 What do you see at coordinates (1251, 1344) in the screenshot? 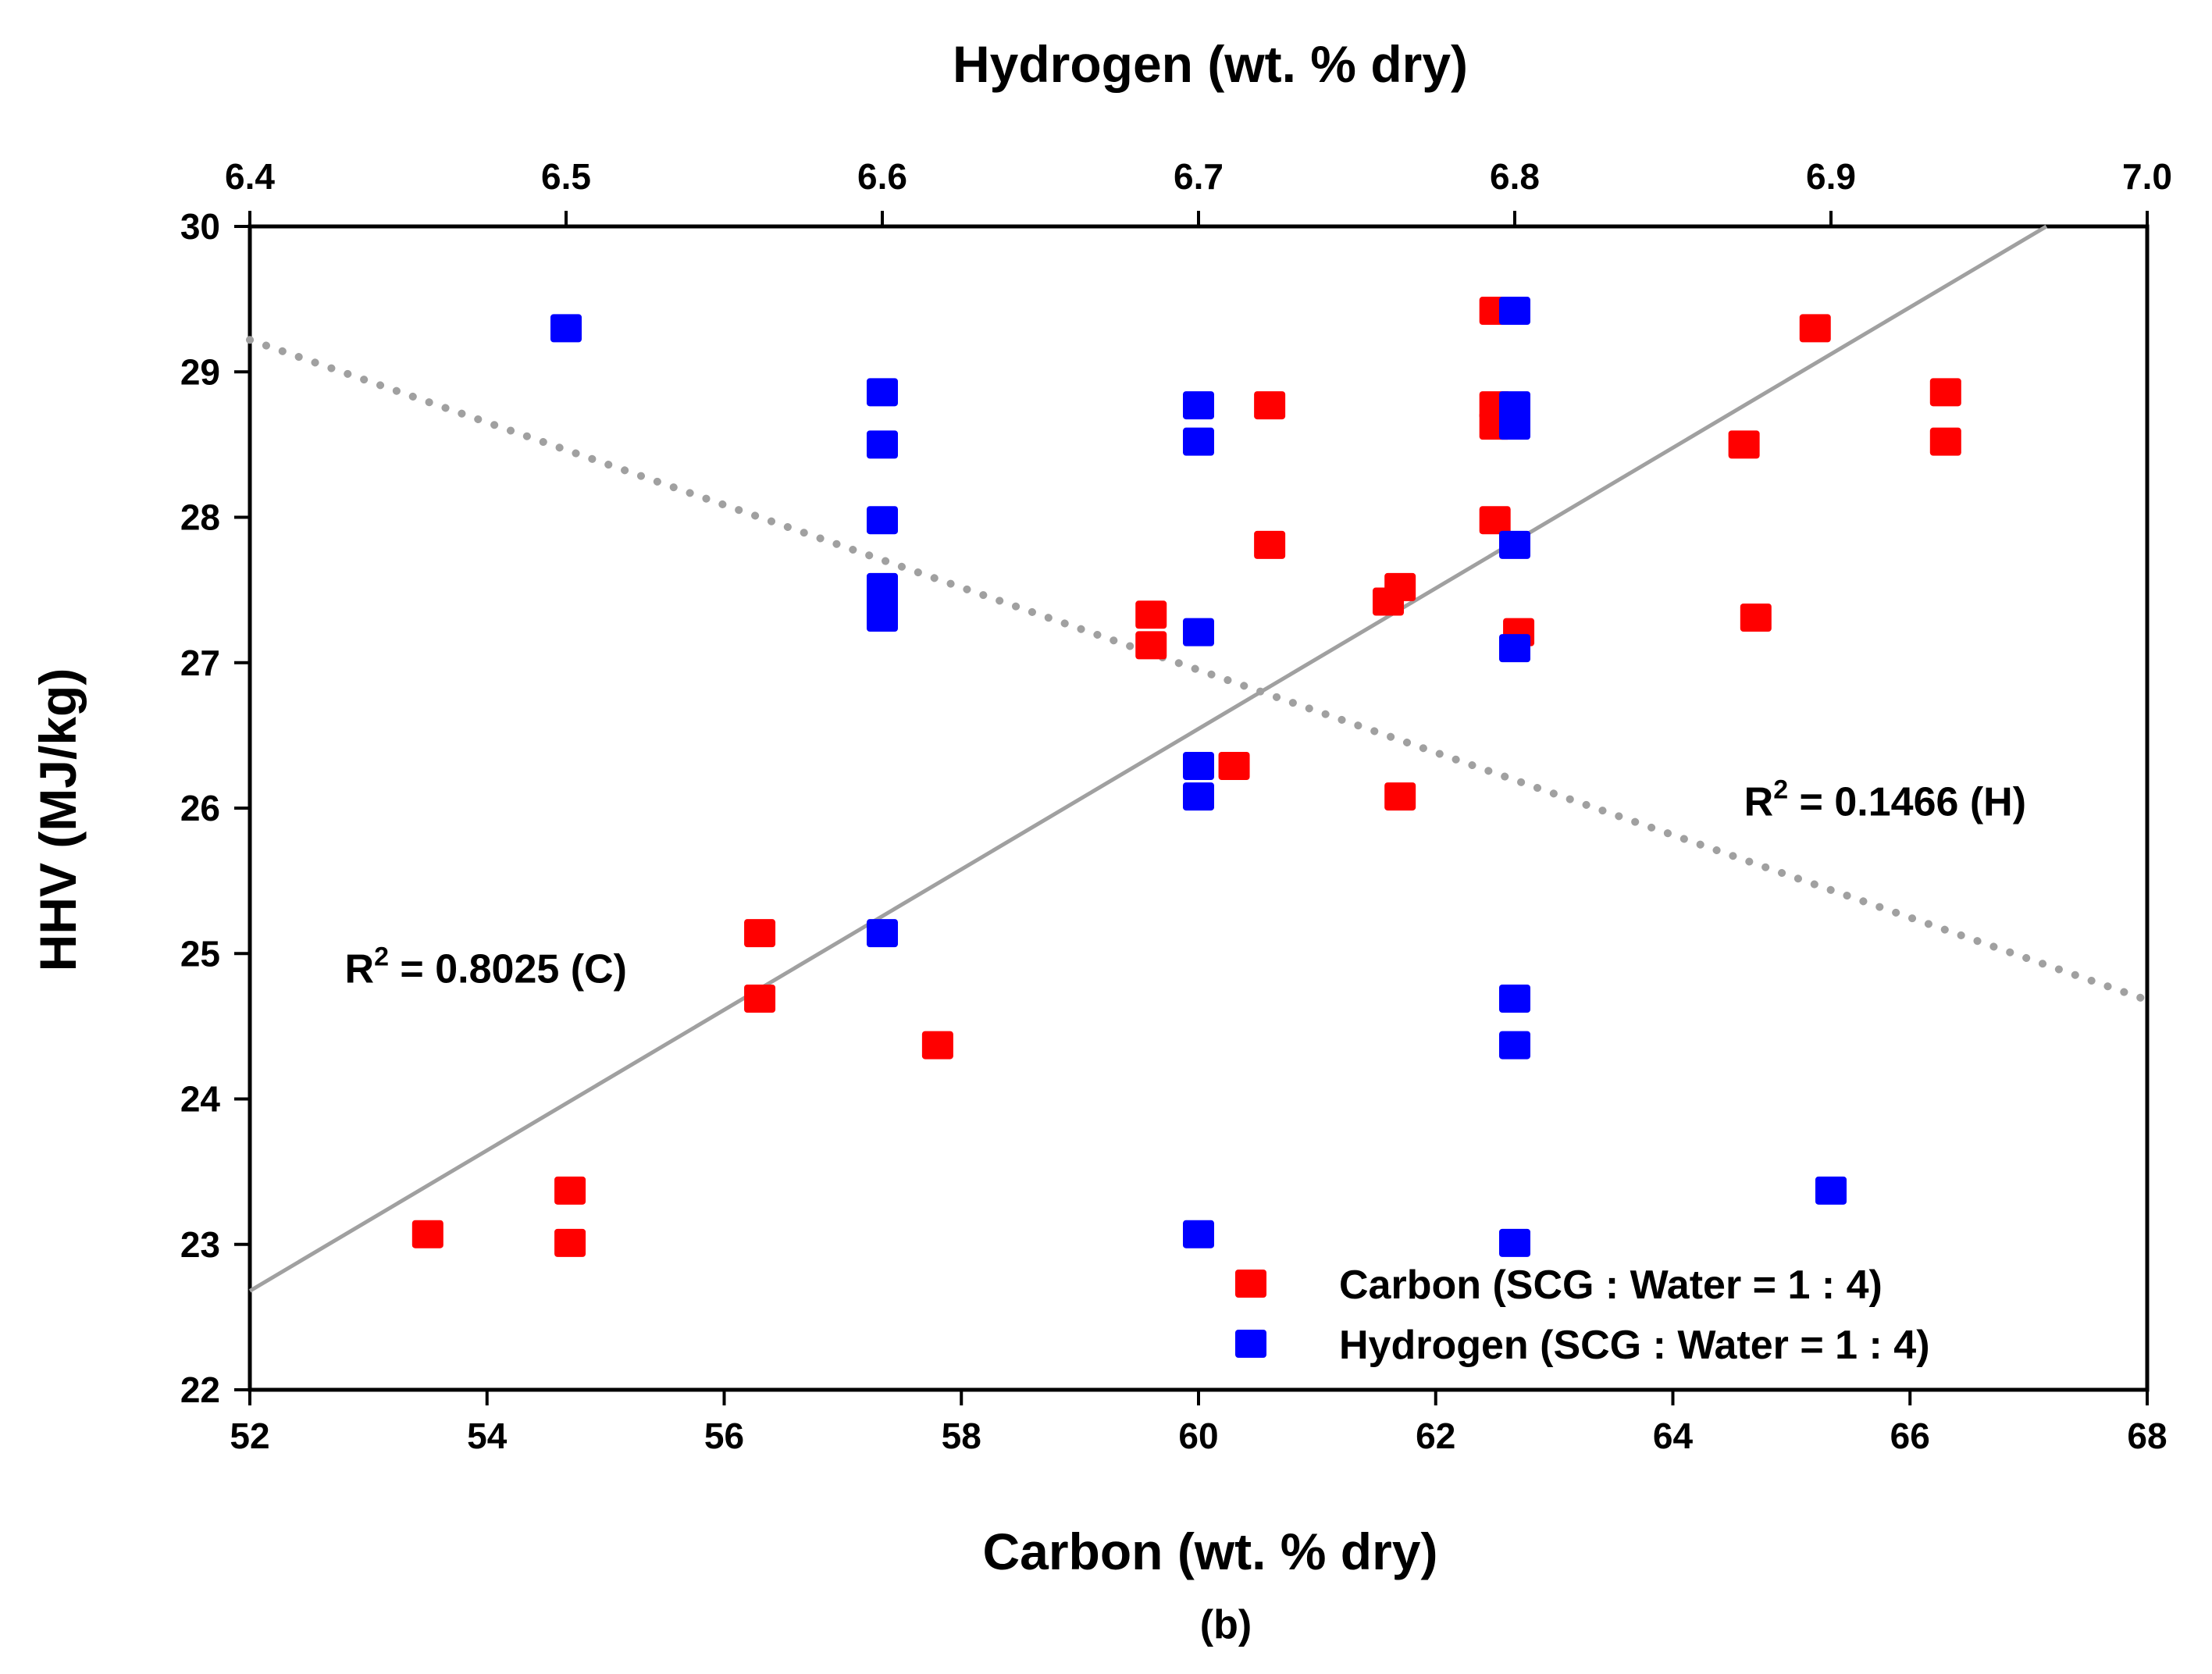
I see `legend-marker-hydrogen` at bounding box center [1251, 1344].